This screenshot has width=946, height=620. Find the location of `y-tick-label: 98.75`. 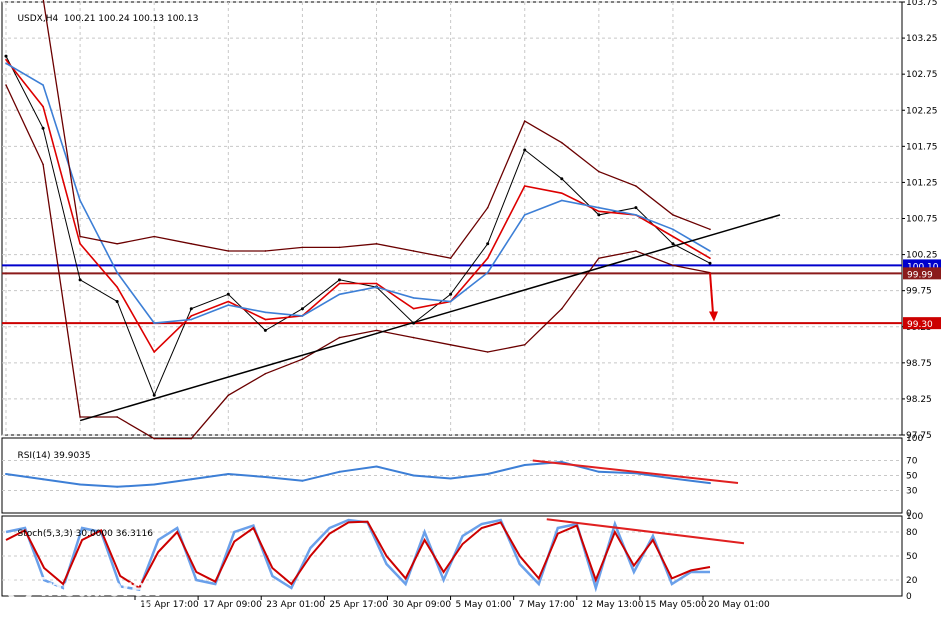

y-tick-label: 98.75 is located at coordinates (919, 364).